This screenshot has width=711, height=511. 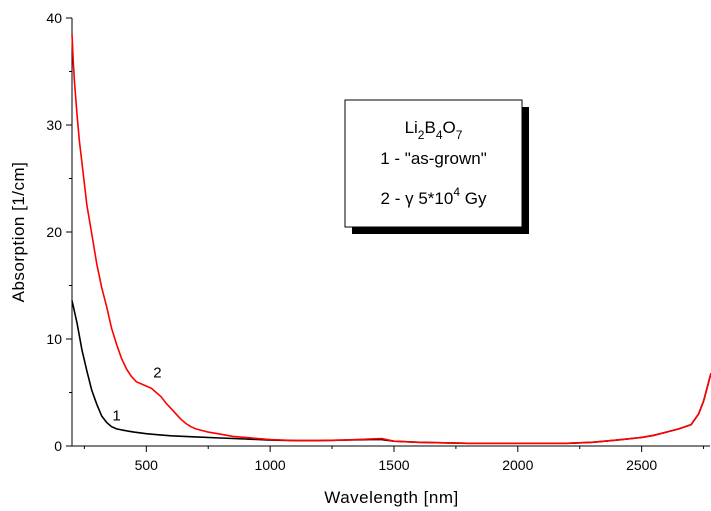 I want to click on legend-compound-subscript: 2, so click(x=421, y=135).